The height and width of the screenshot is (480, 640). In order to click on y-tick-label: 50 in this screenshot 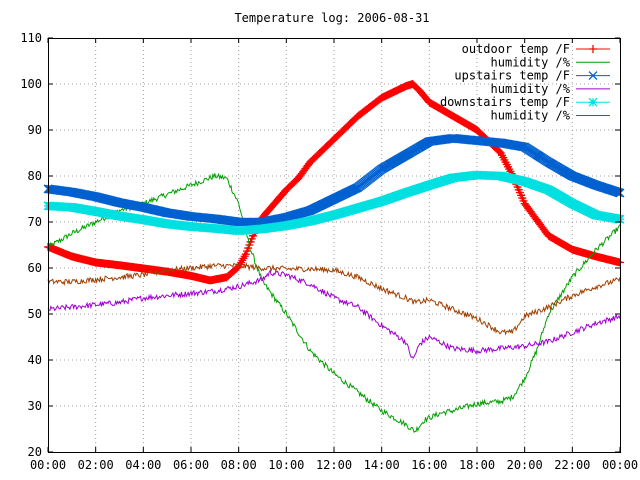, I will do `click(35, 314)`.